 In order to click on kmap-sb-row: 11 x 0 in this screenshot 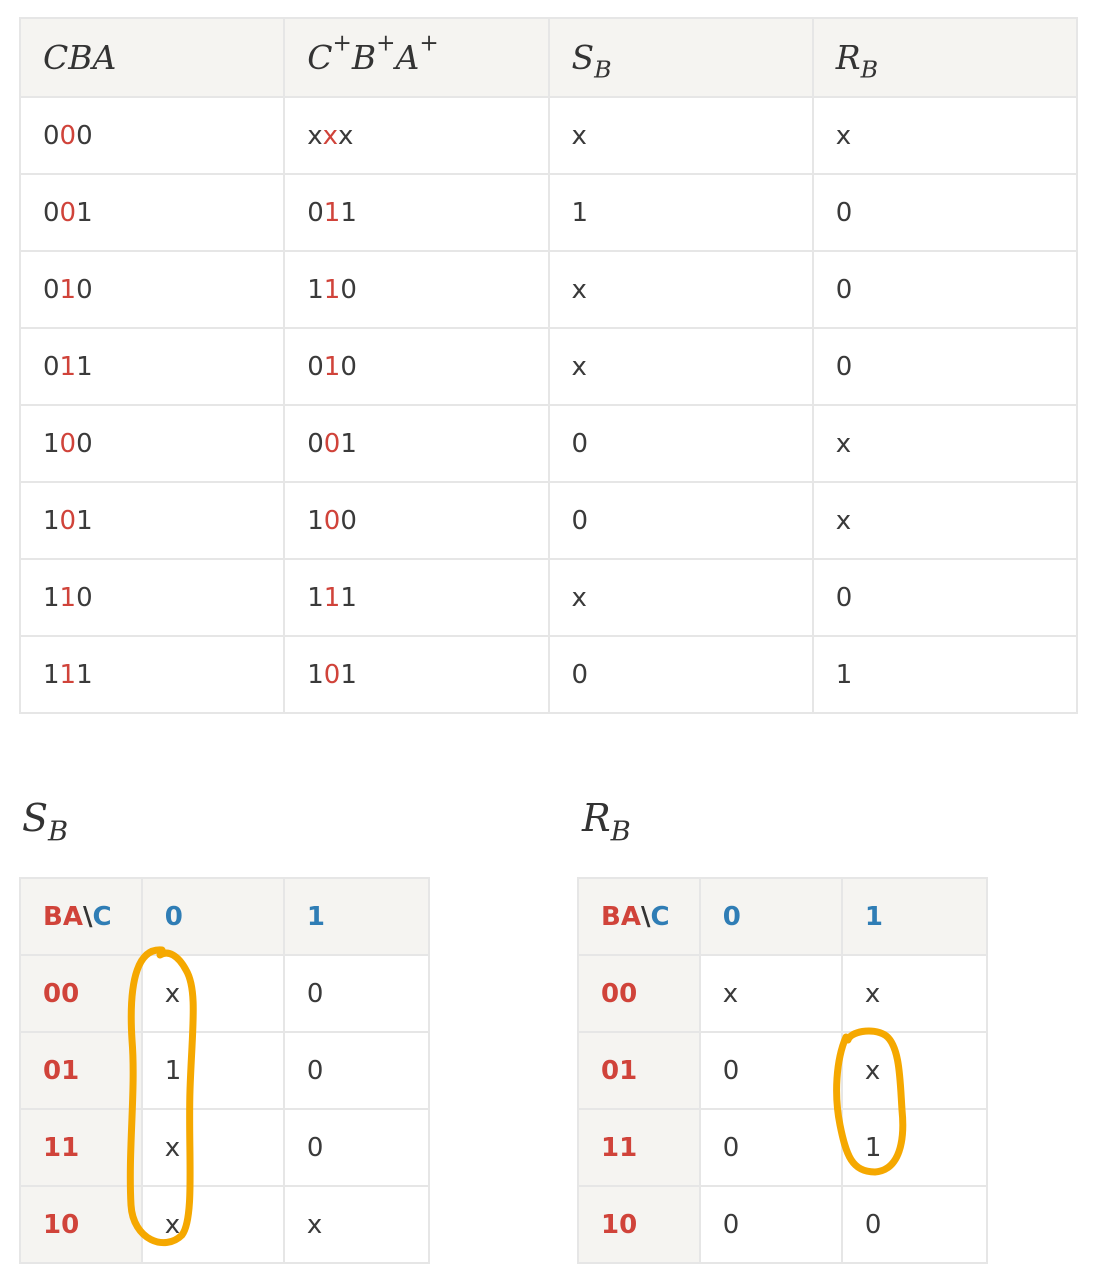, I will do `click(225, 1147)`.